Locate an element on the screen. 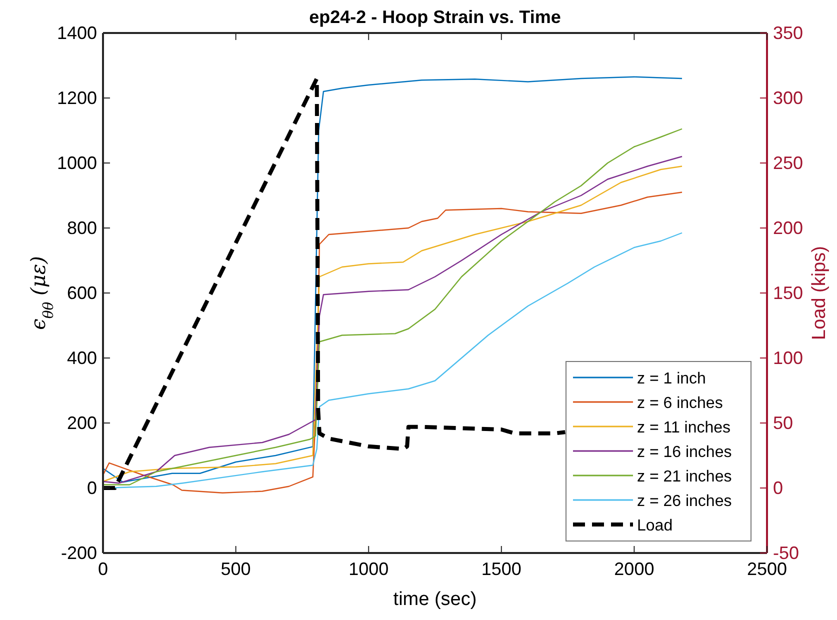 The image size is (837, 620). x-tick-label: 2000 is located at coordinates (634, 569).